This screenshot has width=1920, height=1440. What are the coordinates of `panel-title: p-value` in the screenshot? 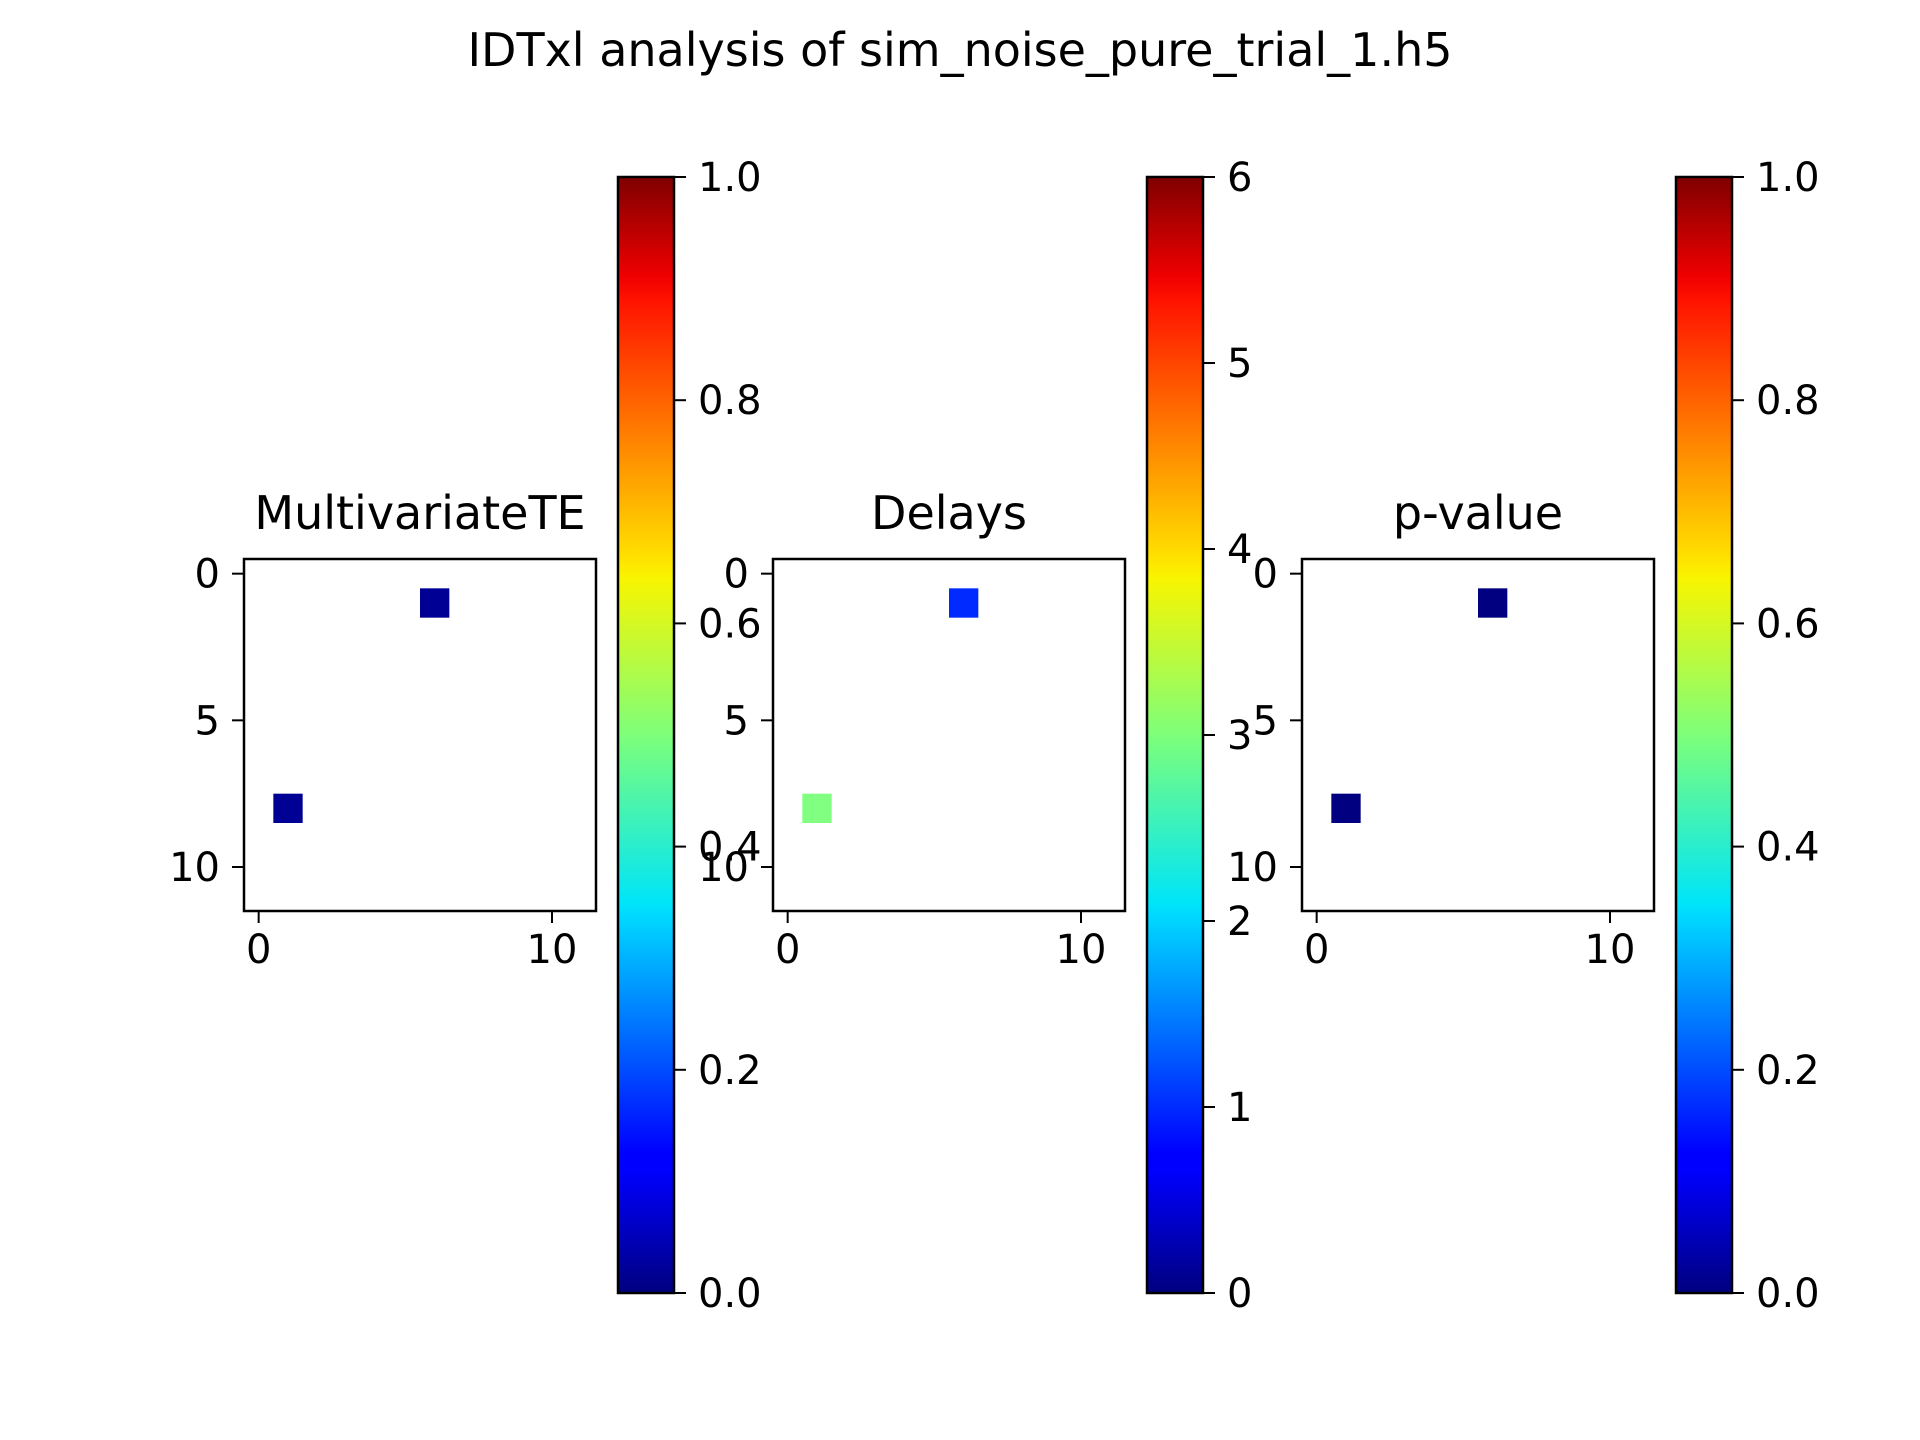 It's located at (1478, 513).